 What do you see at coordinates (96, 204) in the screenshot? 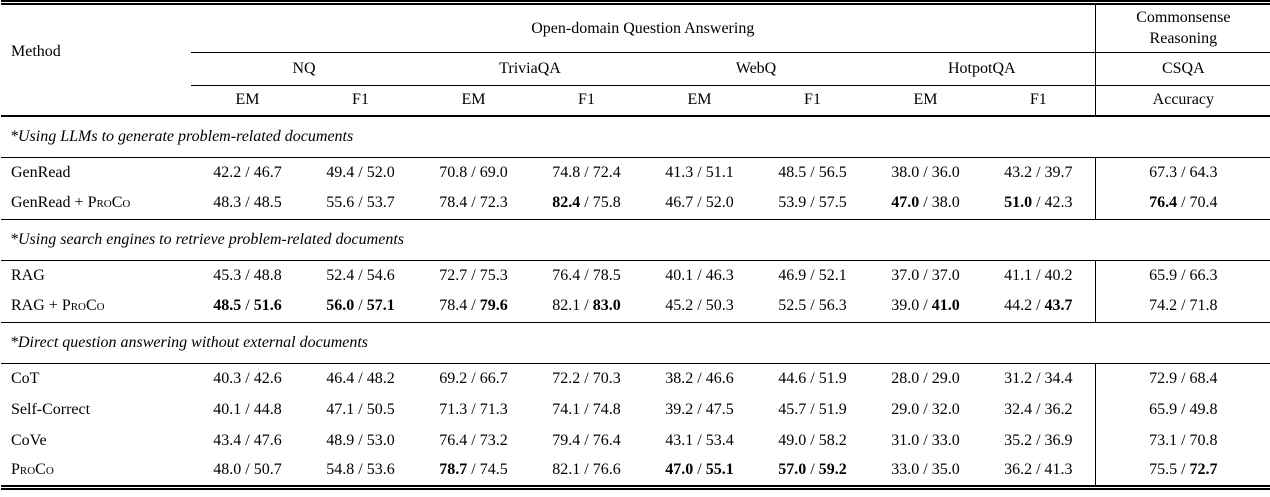
I see `method-cell: GenRead + ProCo` at bounding box center [96, 204].